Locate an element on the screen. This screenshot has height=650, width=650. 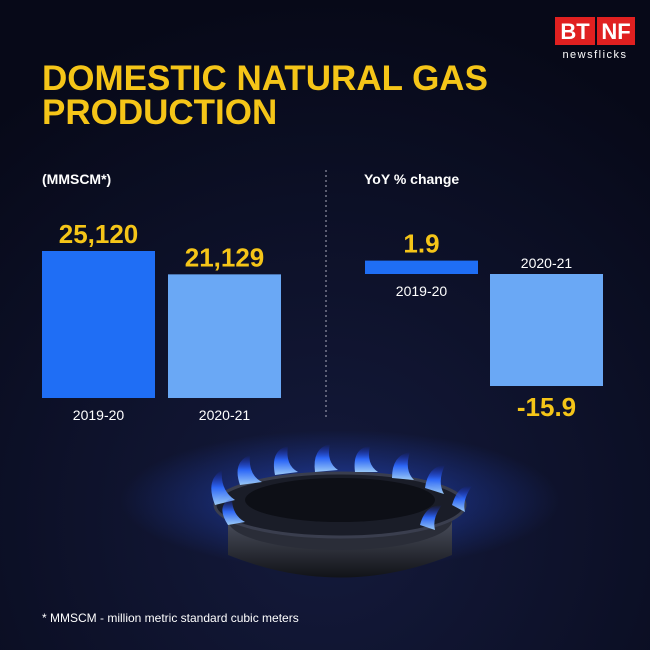
axis-label: (MMSCM*) is located at coordinates (76, 179).